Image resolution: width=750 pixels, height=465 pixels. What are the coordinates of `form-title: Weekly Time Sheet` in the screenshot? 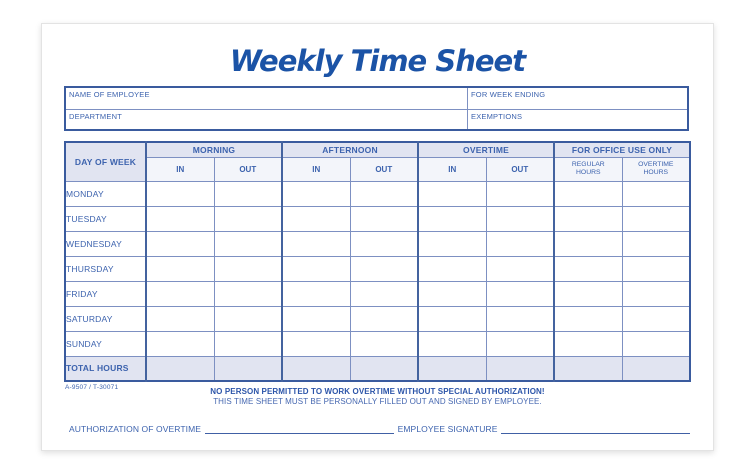 It's located at (377, 61).